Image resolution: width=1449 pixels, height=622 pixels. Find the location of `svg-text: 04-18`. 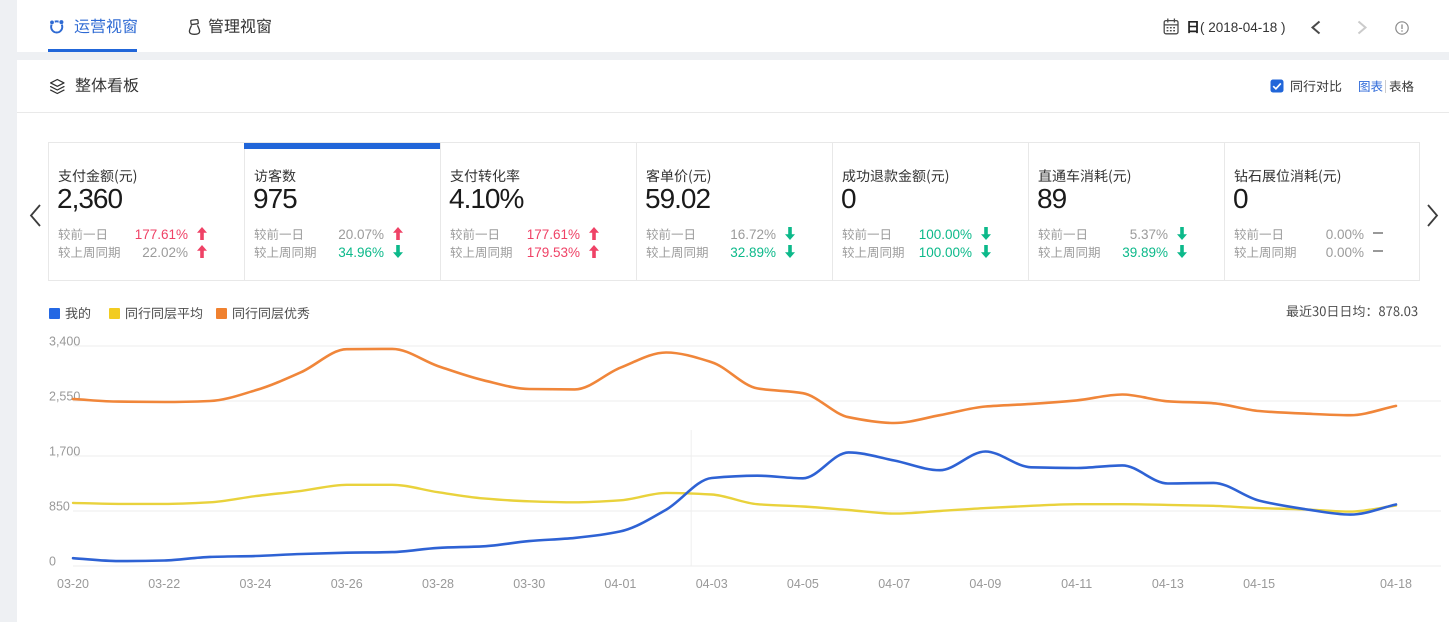

svg-text: 04-18 is located at coordinates (1396, 584).